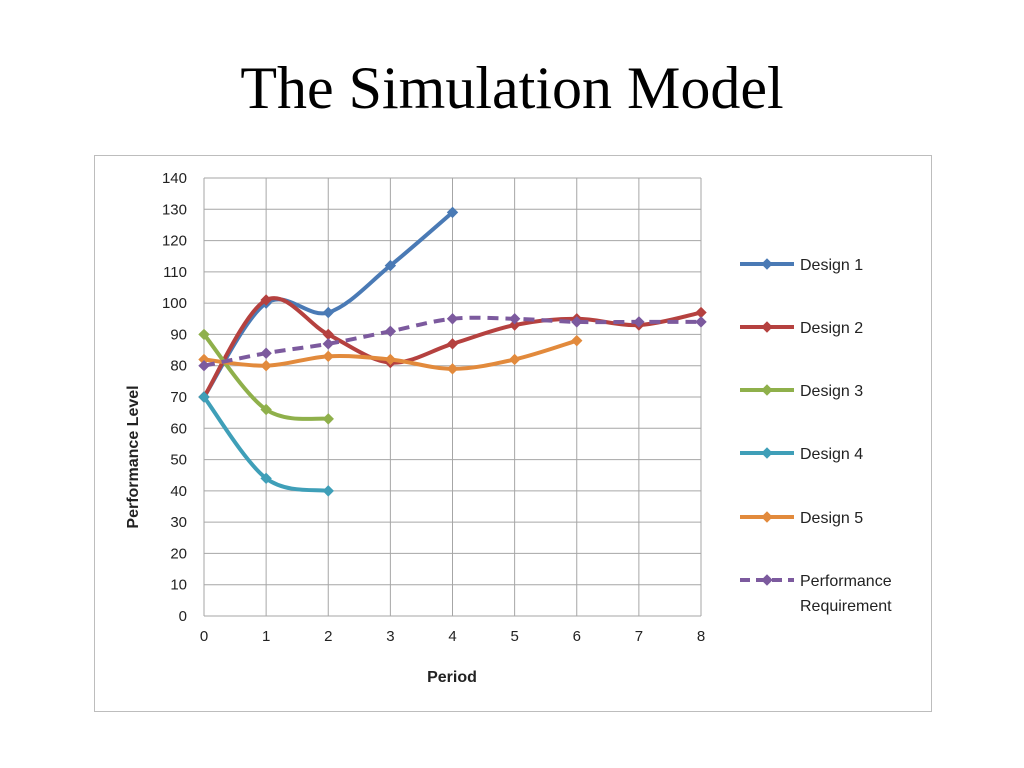 This screenshot has height=768, width=1024. I want to click on legend-label-design-1: Design 1, so click(831, 265).